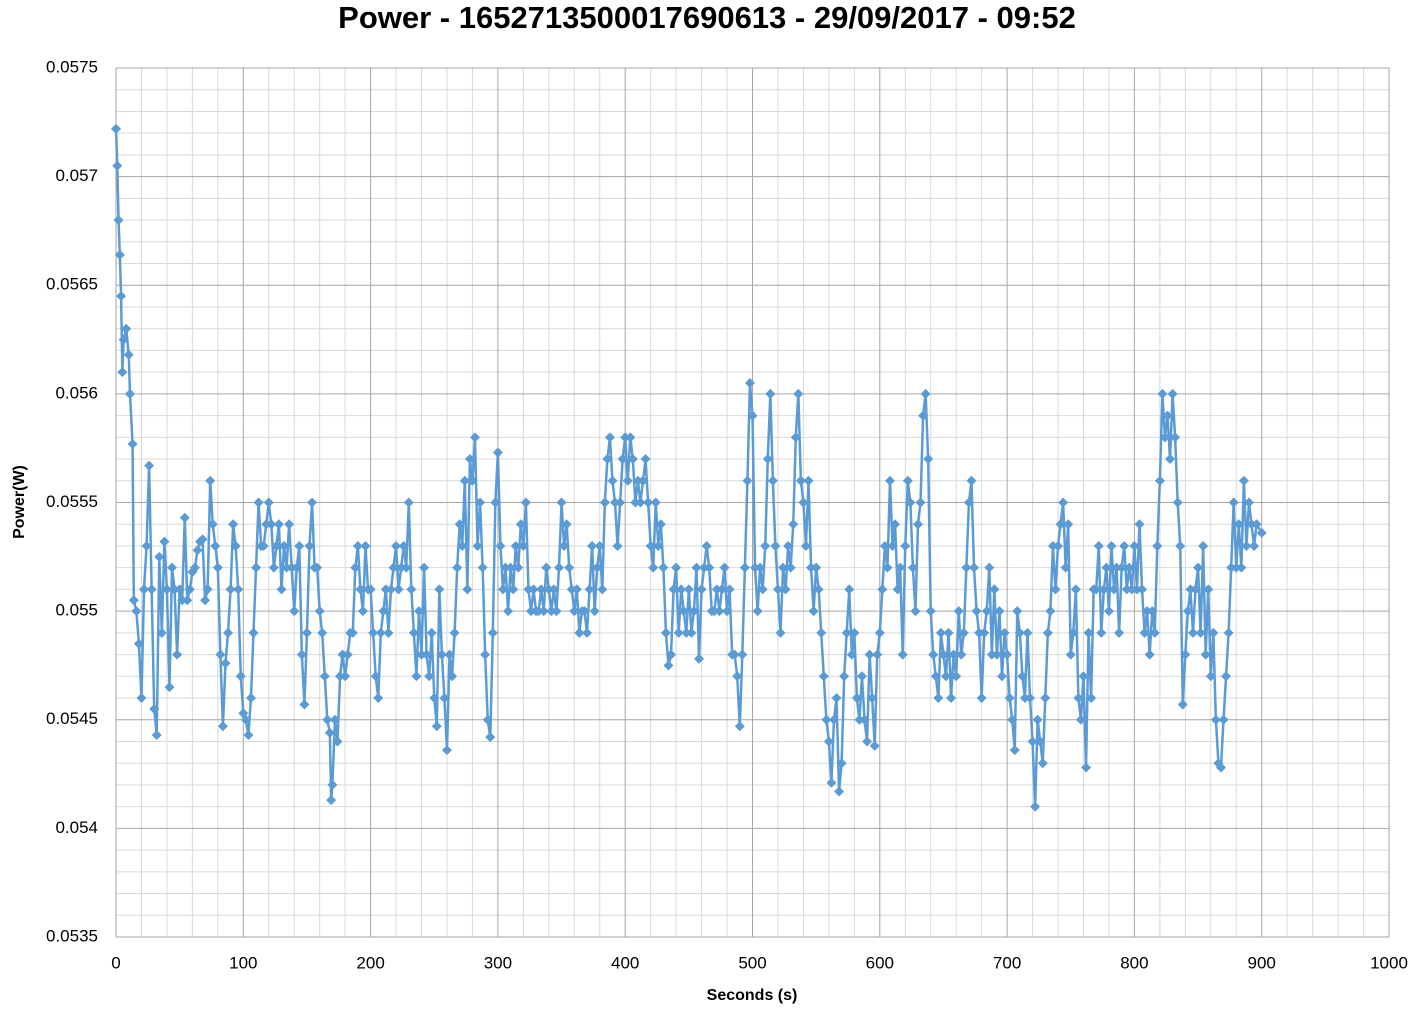  What do you see at coordinates (76, 610) in the screenshot?
I see `y-tick-label: 0.055` at bounding box center [76, 610].